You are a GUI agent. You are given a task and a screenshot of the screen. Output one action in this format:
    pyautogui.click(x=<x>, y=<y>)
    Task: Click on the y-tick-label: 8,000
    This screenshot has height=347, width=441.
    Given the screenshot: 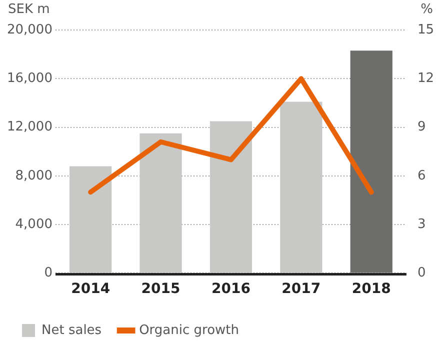 What is the action you would take?
    pyautogui.click(x=33, y=176)
    